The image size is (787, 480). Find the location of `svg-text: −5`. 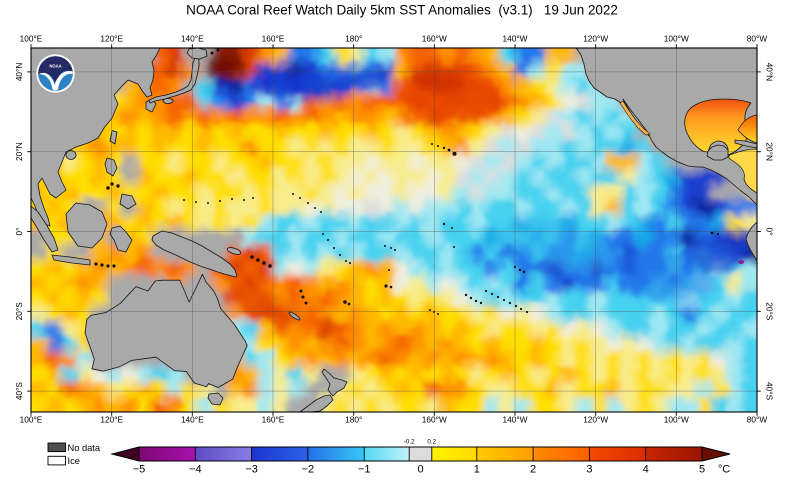

svg-text: −5 is located at coordinates (139, 470).